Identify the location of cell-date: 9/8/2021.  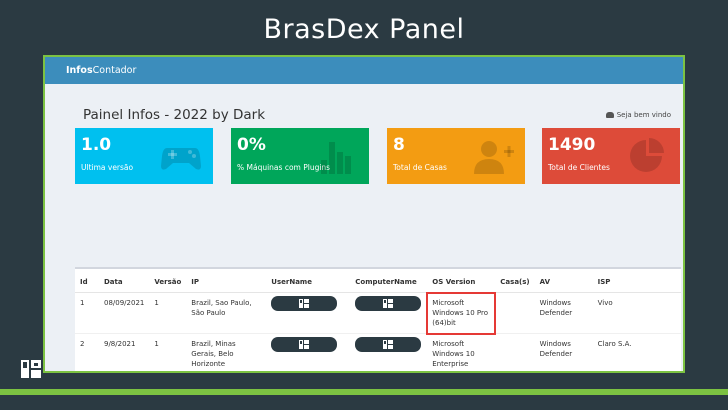
(124, 352).